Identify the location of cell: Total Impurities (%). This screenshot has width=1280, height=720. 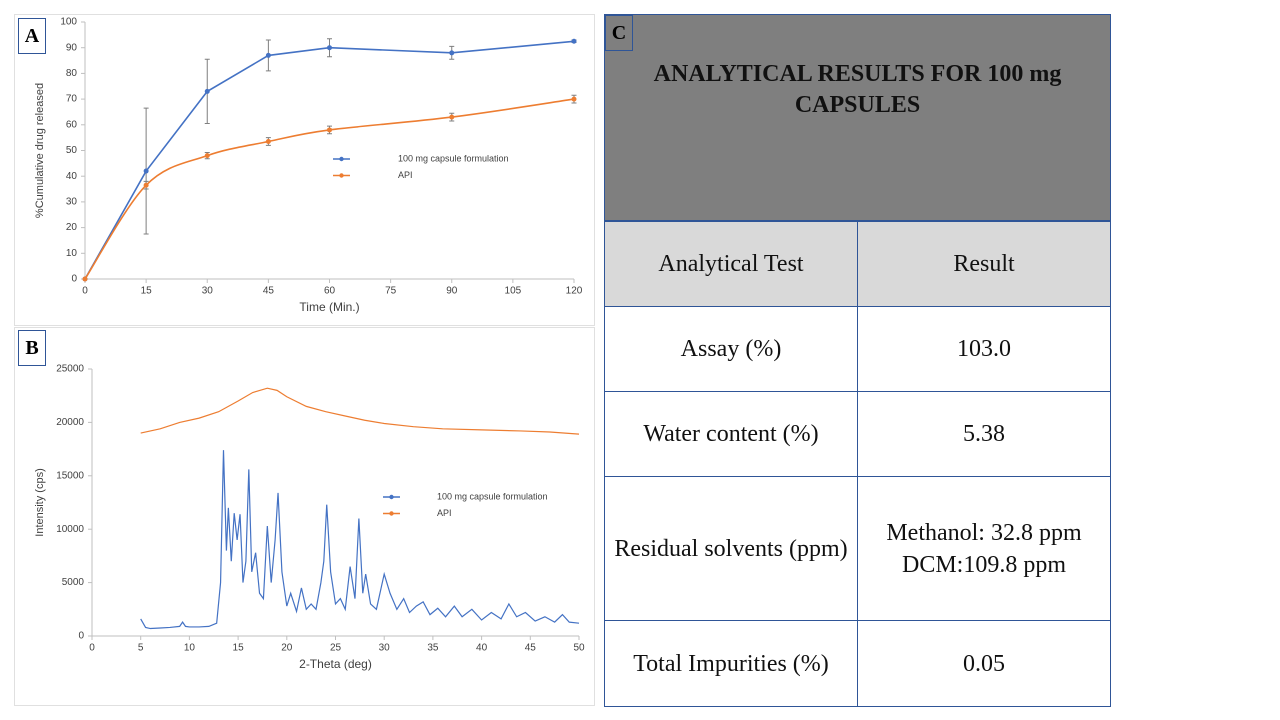
(731, 663).